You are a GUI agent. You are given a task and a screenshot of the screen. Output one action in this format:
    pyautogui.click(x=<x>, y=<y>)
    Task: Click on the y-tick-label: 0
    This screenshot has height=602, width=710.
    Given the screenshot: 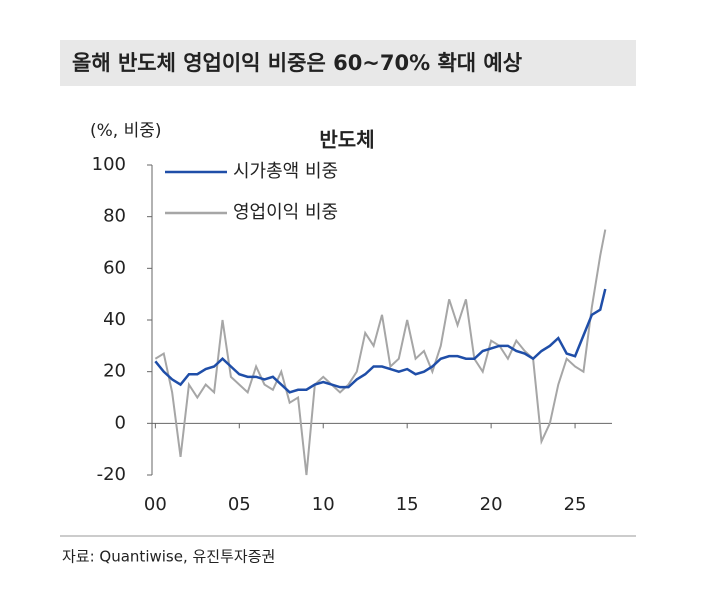 What is the action you would take?
    pyautogui.click(x=120, y=422)
    